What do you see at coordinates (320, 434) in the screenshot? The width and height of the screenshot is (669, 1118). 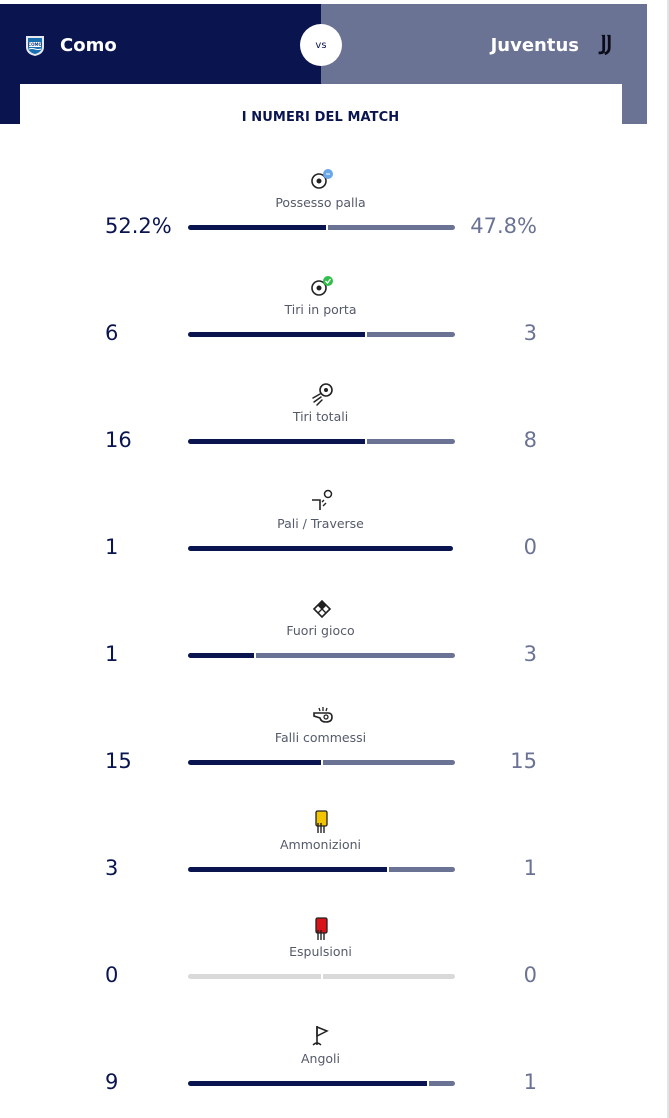 I see `stat-row: Tiri totali 16 8` at bounding box center [320, 434].